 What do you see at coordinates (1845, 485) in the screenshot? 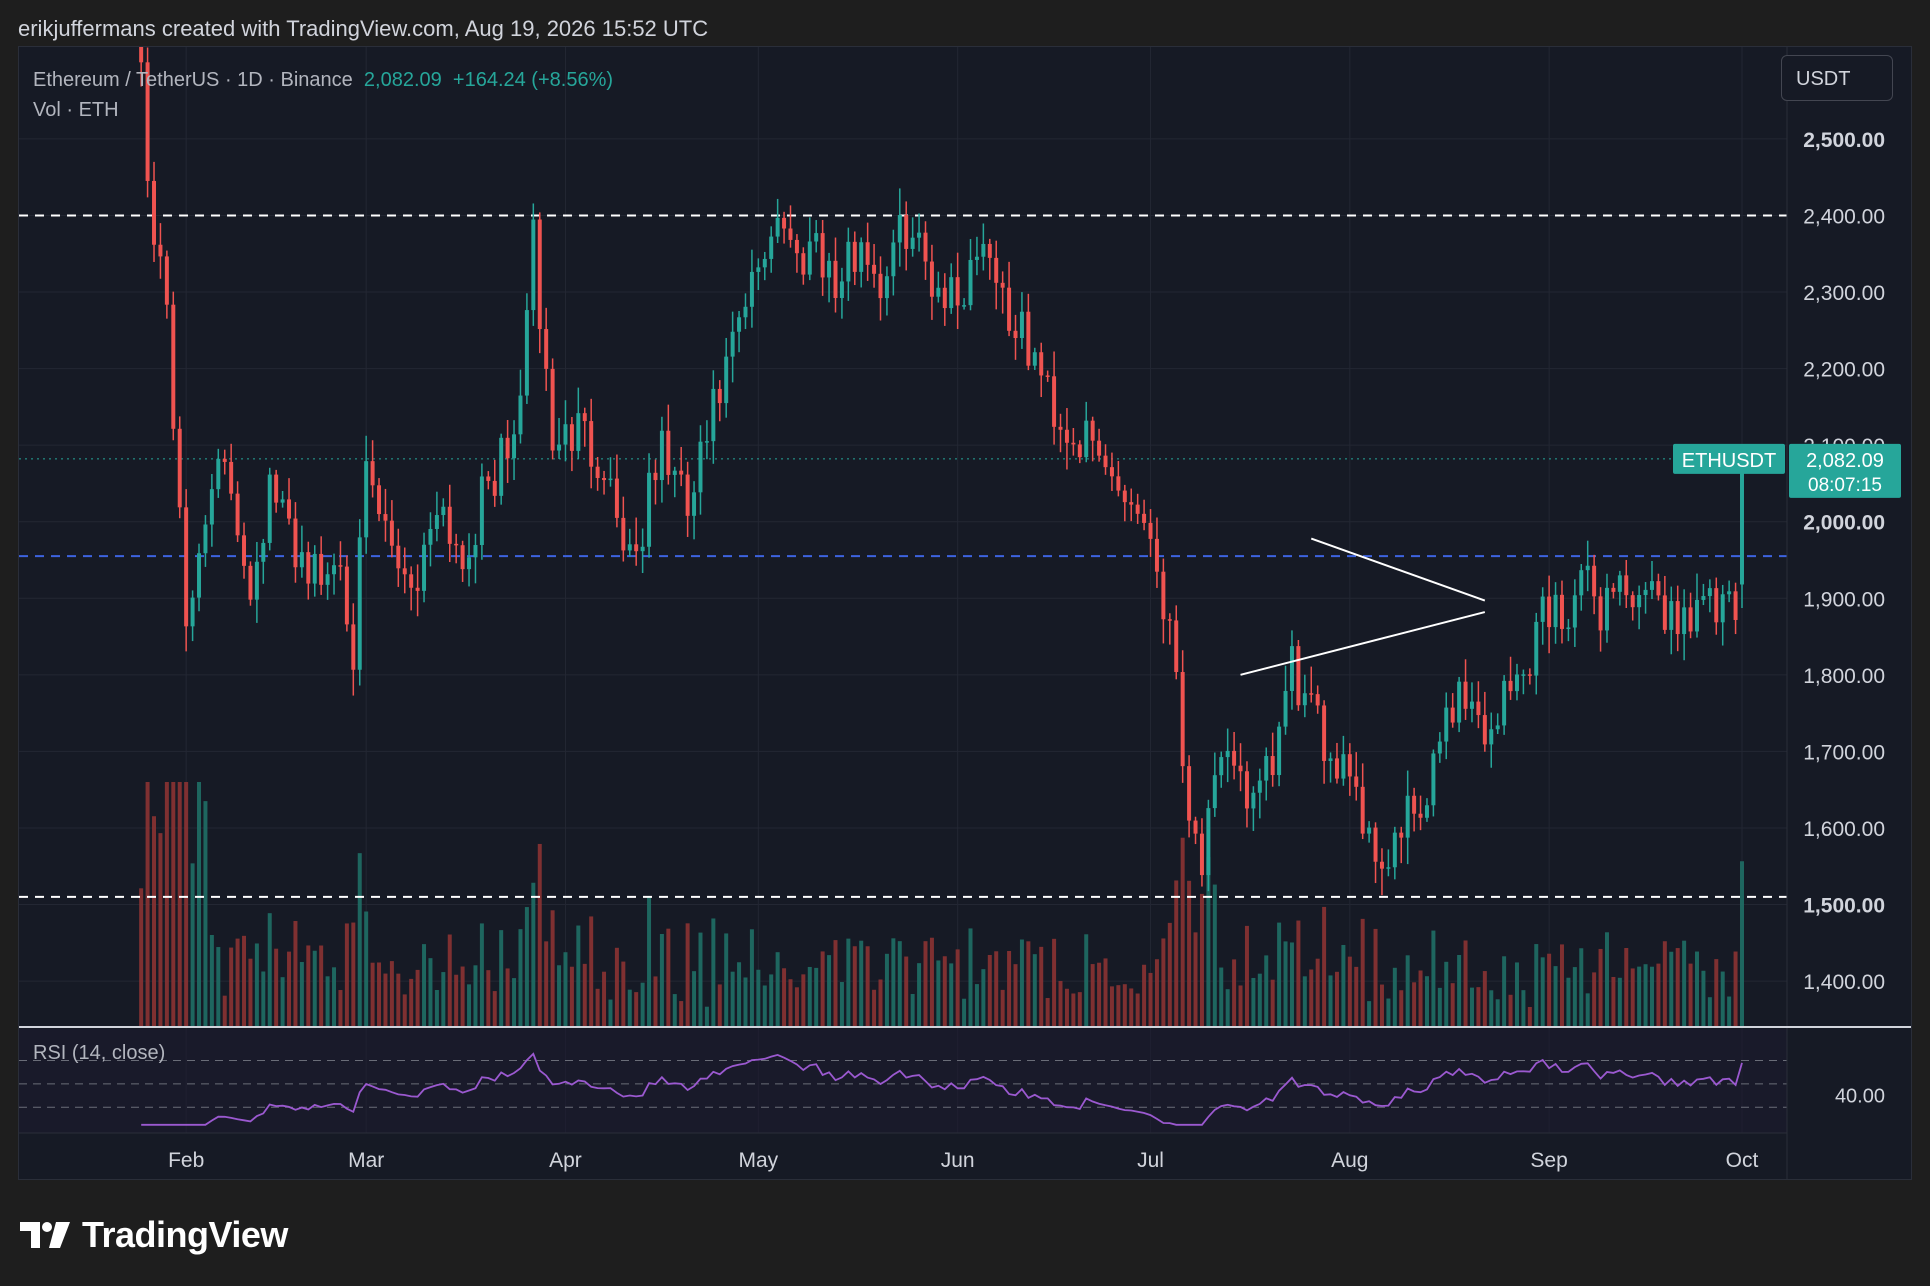
I see `countdown-timer: 08:07:15` at bounding box center [1845, 485].